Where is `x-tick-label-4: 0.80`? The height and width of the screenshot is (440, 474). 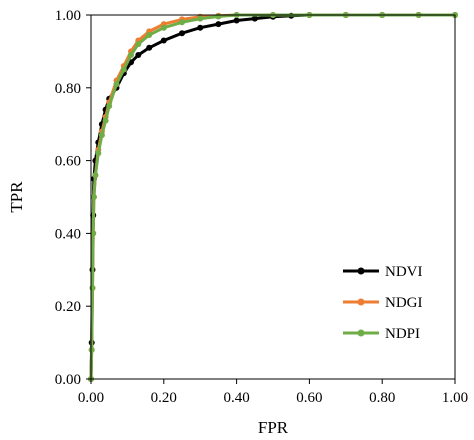 x-tick-label-4: 0.80 is located at coordinates (382, 398).